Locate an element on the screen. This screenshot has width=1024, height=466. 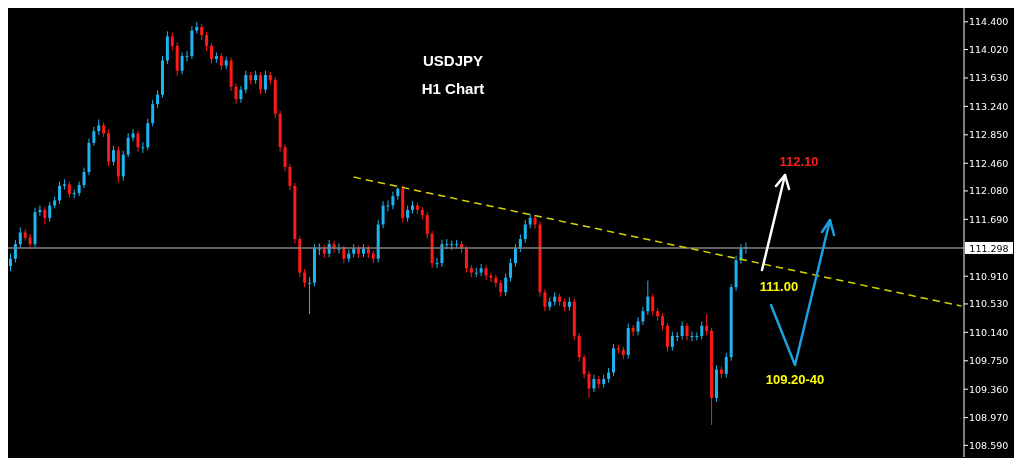
y-tick-label: 109.750 is located at coordinates (989, 361).